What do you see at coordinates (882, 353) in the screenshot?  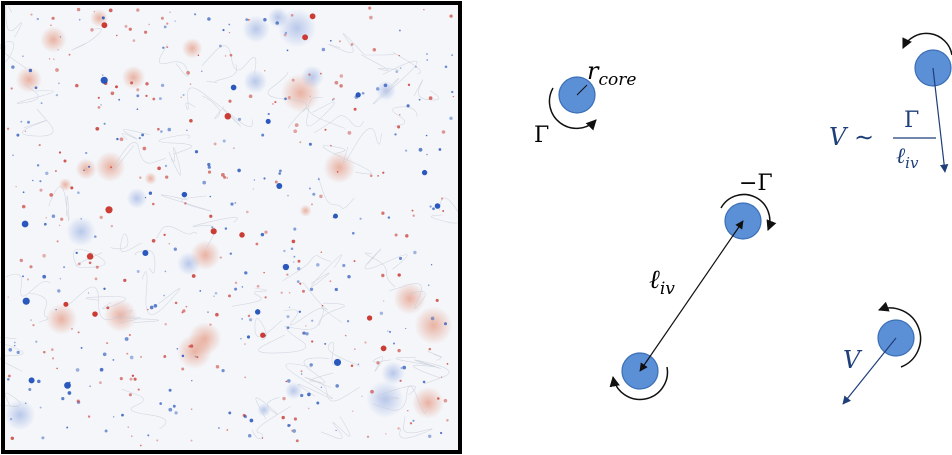 I see `moving-vortex-bottom: V` at bounding box center [882, 353].